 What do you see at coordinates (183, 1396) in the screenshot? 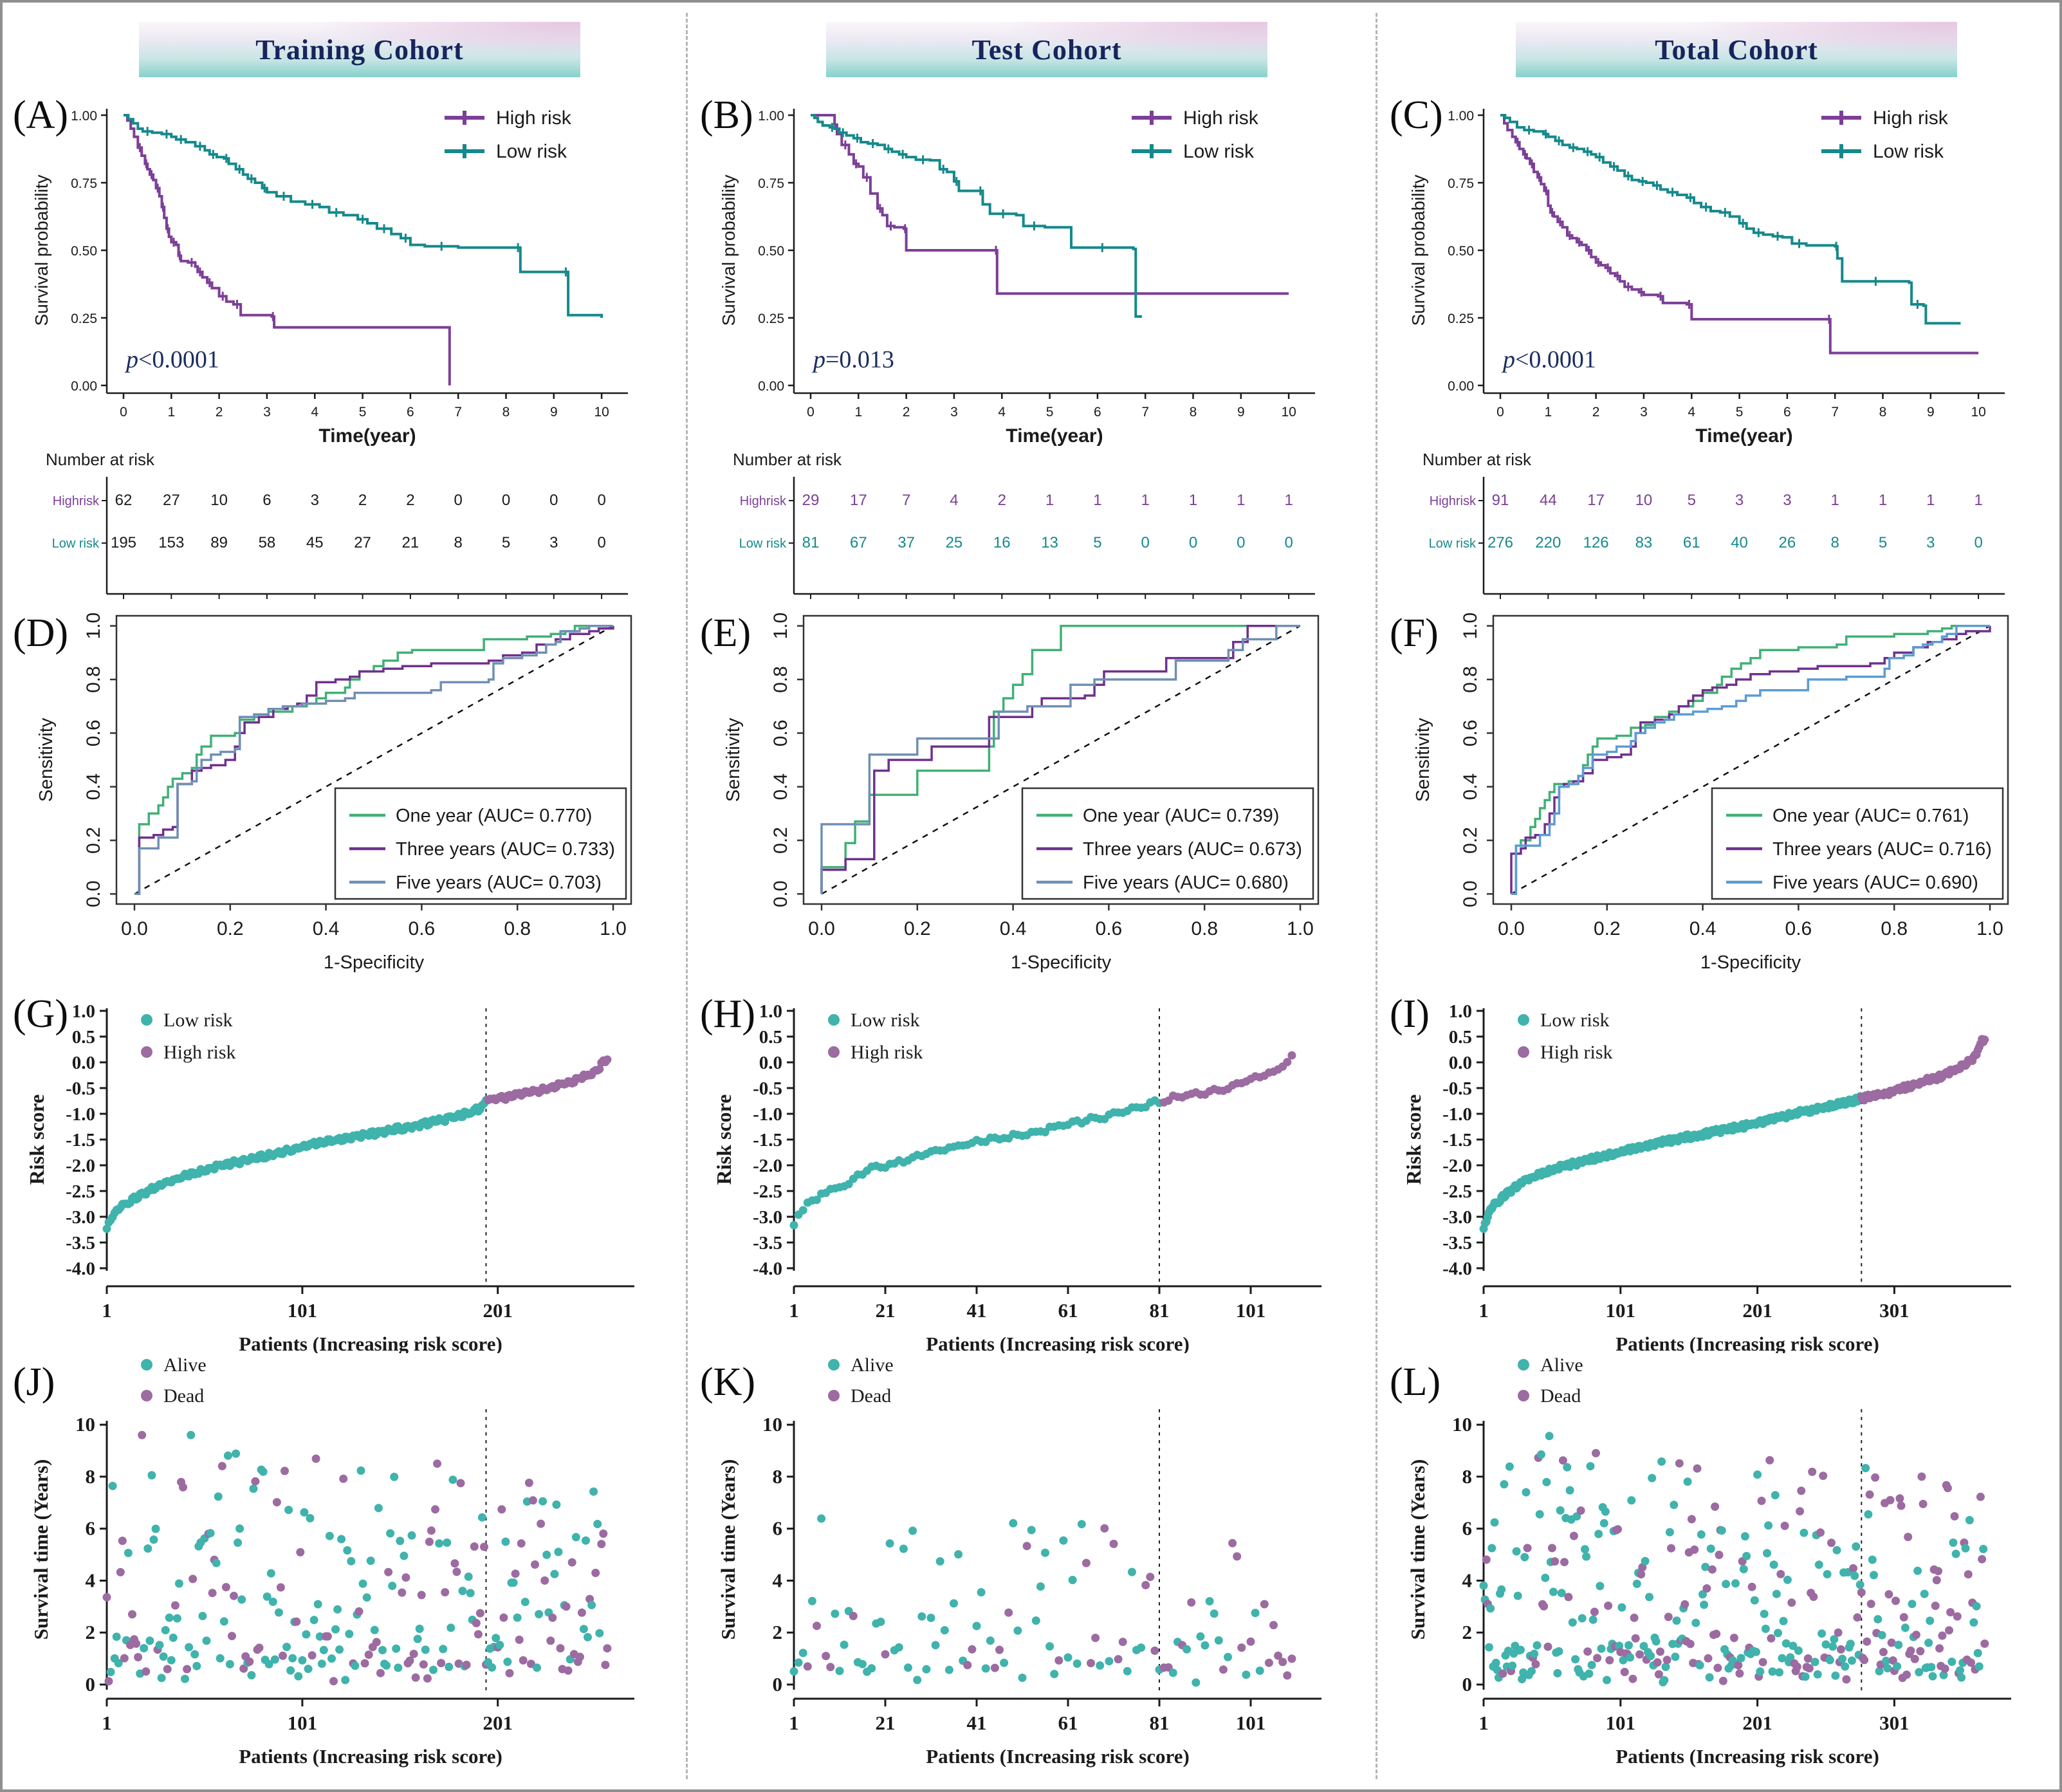
I see `svg-text: Dead` at bounding box center [183, 1396].